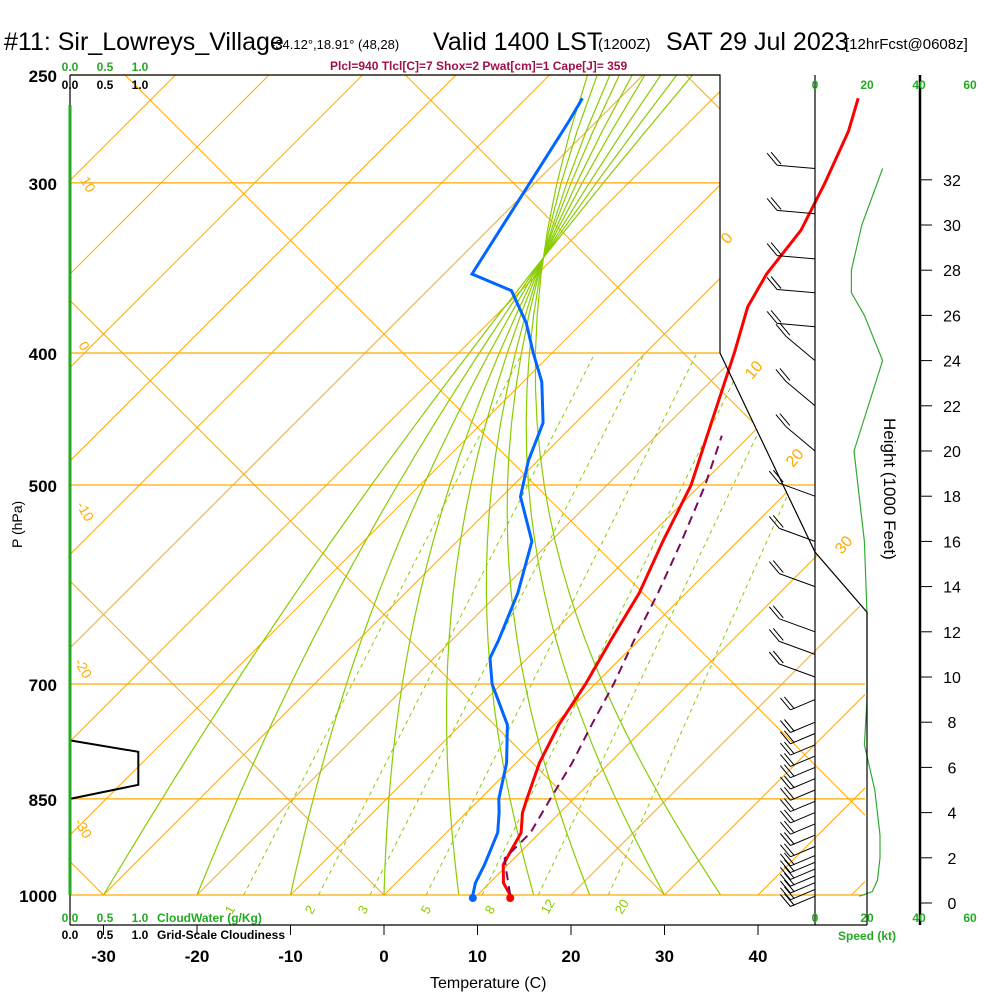  I want to click on dewpoint-line, so click(526, 496).